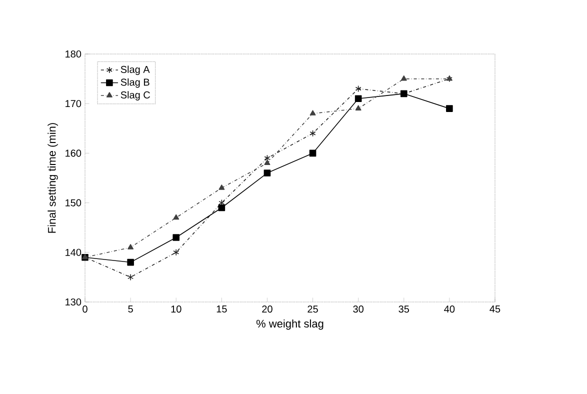 The image size is (587, 394). Describe the element at coordinates (135, 83) in the screenshot. I see `legend-label: Slag B` at that location.